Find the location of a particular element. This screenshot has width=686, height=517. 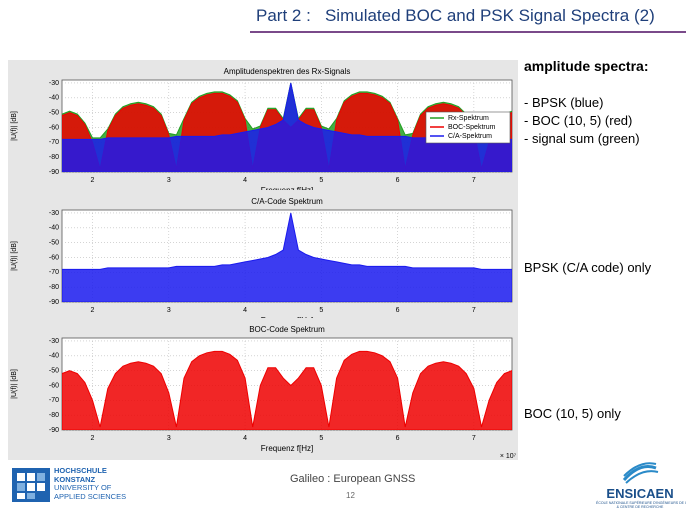

x-axis-label: Frequenz f[Hz] is located at coordinates (287, 448).